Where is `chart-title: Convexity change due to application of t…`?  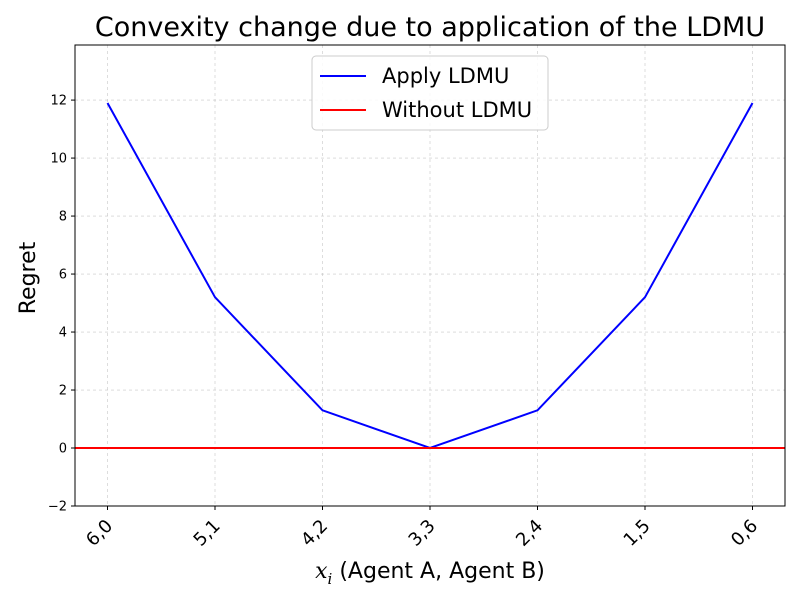 chart-title: Convexity change due to application of t… is located at coordinates (430, 27).